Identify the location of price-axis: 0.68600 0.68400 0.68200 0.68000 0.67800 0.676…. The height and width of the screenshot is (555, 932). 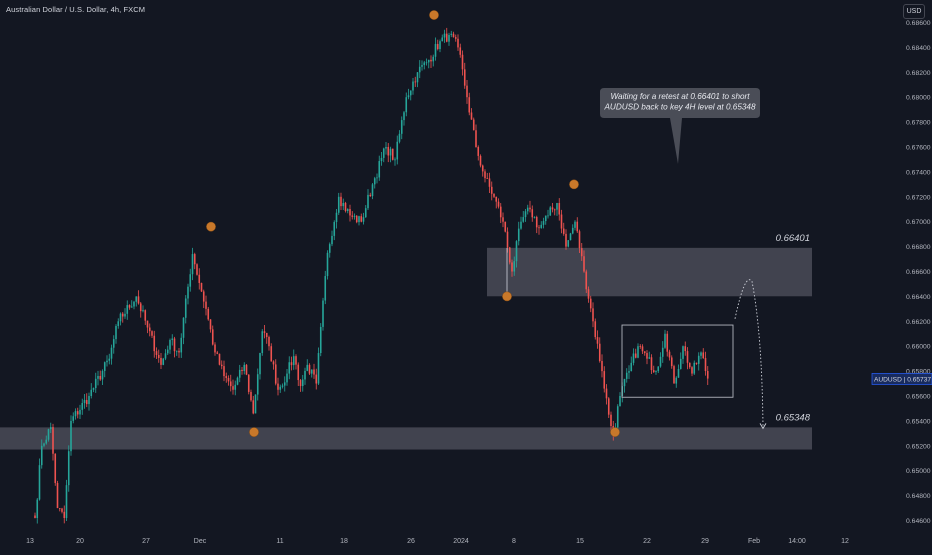
(901, 272).